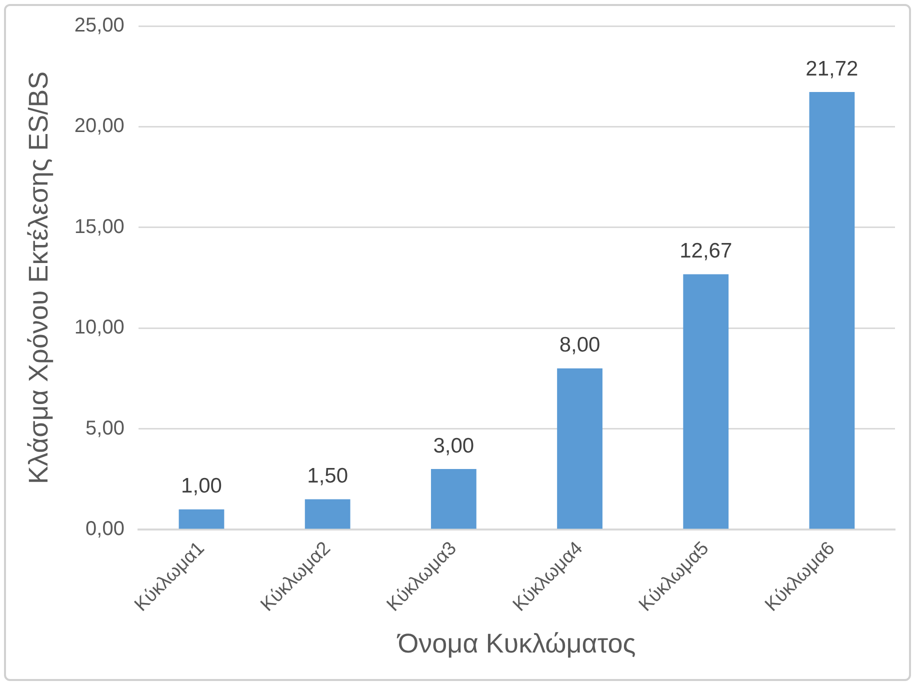  Describe the element at coordinates (105, 529) in the screenshot. I see `y-tick-label: 0,00` at that location.